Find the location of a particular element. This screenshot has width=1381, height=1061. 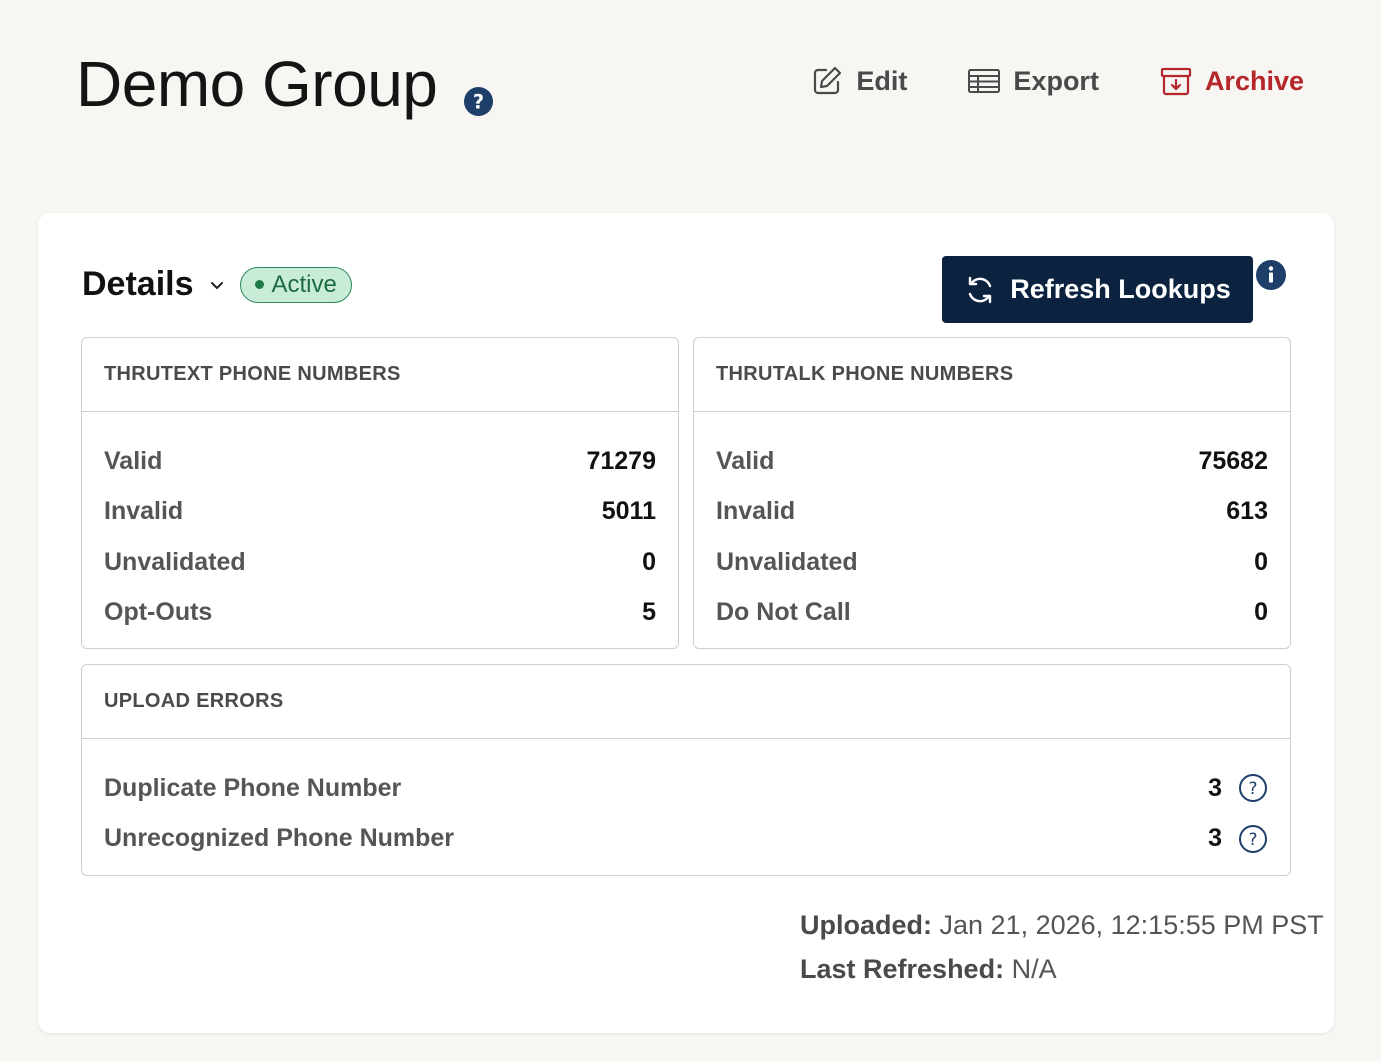

details-heading: Details Active is located at coordinates (217, 284).